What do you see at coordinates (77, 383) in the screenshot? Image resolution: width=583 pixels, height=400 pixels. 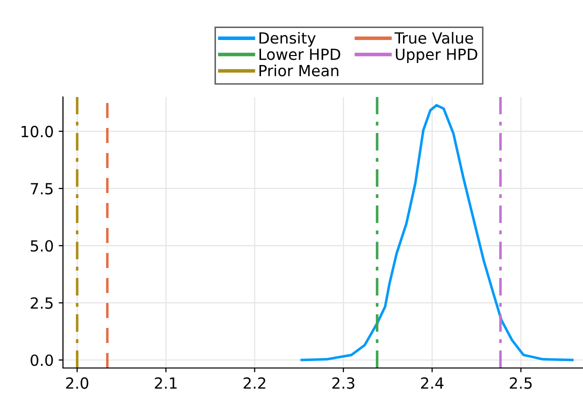 I see `x-tick-label: 2.0` at bounding box center [77, 383].